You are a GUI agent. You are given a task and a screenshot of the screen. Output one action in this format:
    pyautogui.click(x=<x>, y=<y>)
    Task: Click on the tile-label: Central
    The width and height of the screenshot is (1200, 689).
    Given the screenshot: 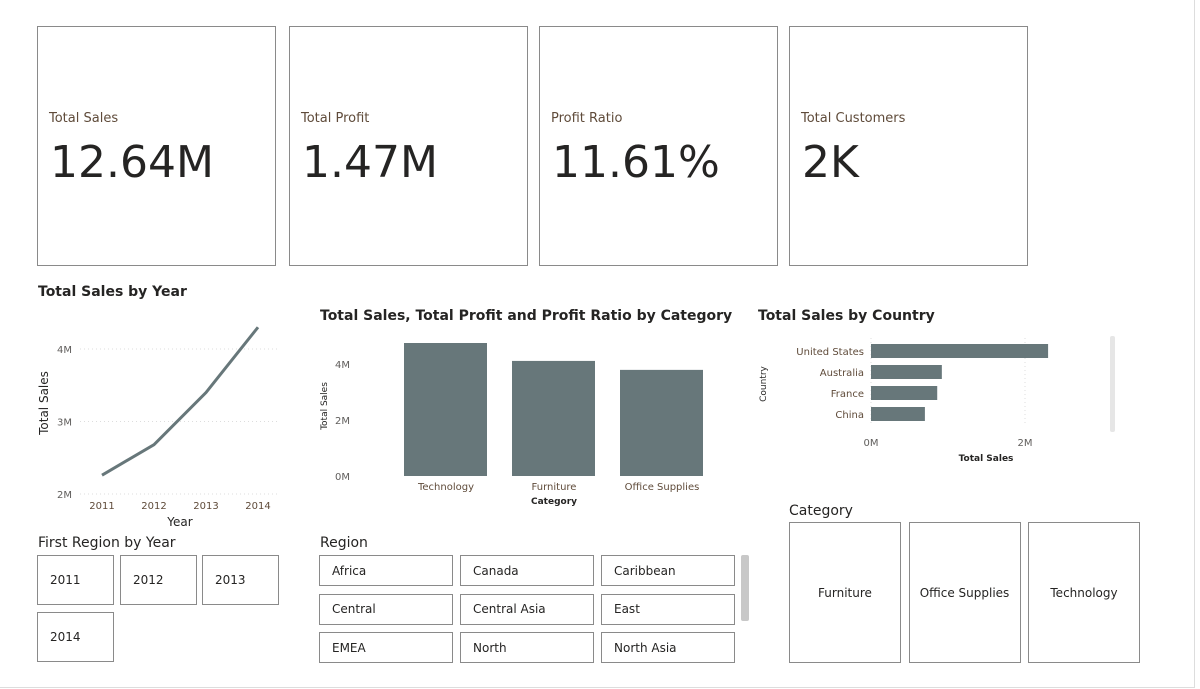 What is the action you would take?
    pyautogui.click(x=354, y=609)
    